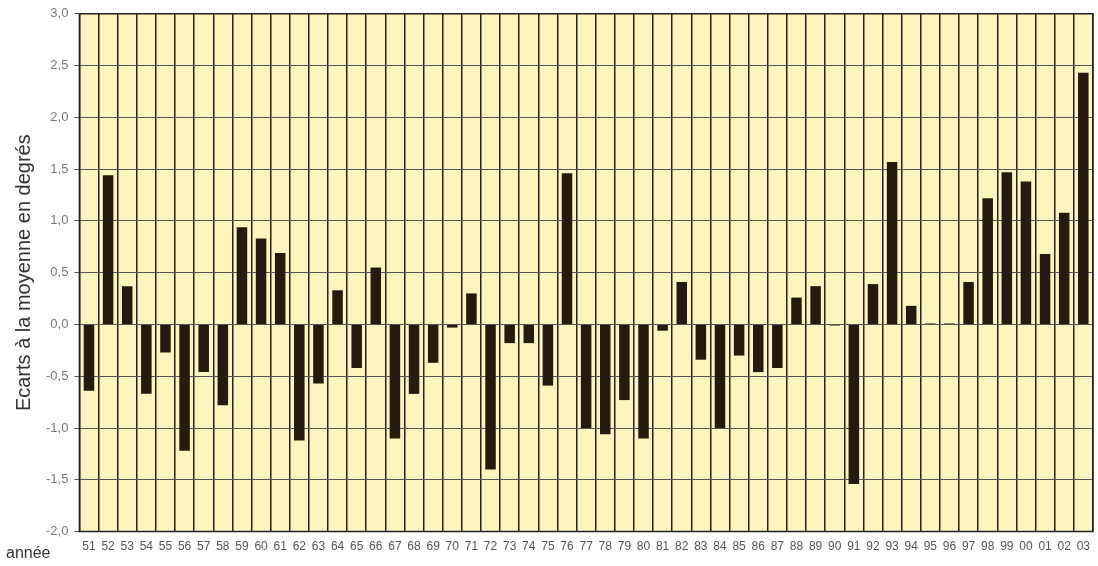 This screenshot has width=1098, height=566. I want to click on x-tick-label: 94, so click(911, 546).